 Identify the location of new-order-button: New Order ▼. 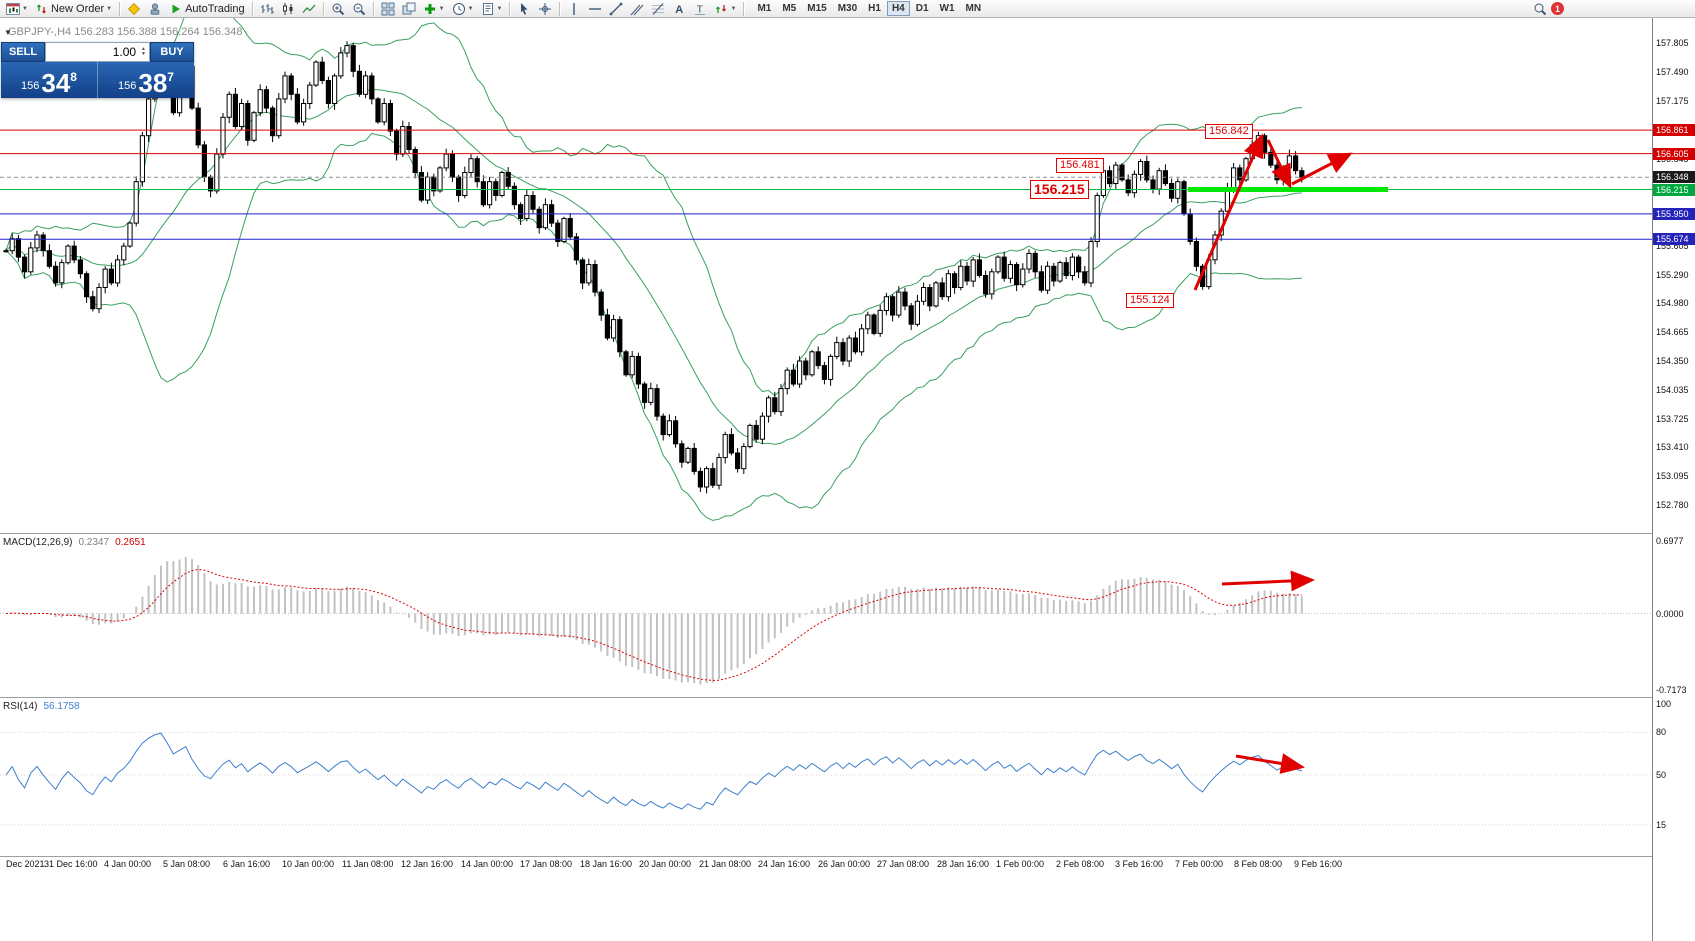
(73, 9).